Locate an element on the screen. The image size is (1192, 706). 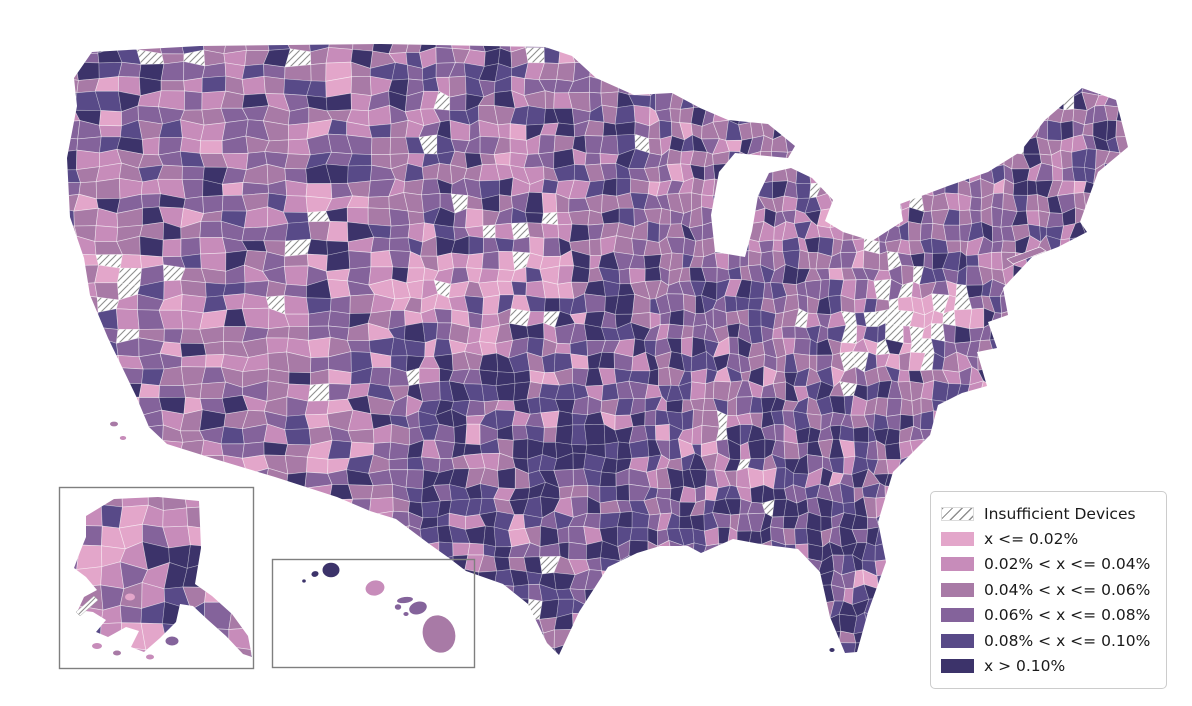
hawaii-inset-box is located at coordinates (373, 613).